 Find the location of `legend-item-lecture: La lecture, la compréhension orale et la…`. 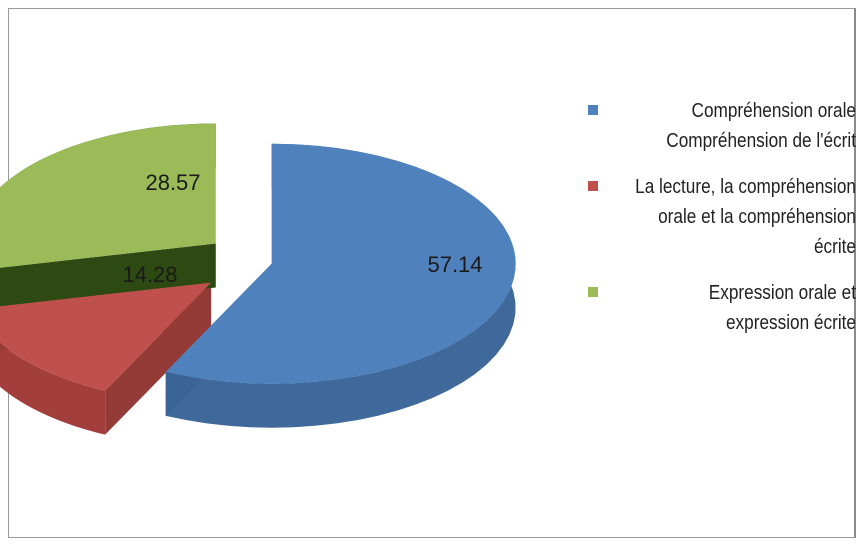

legend-item-lecture: La lecture, la compréhension orale et la… is located at coordinates (722, 217).